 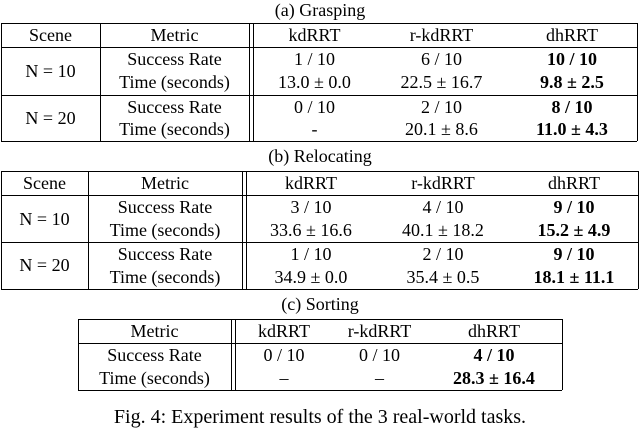 What do you see at coordinates (311, 230) in the screenshot?
I see `kdrrt-value: 33.6 ± 16.6` at bounding box center [311, 230].